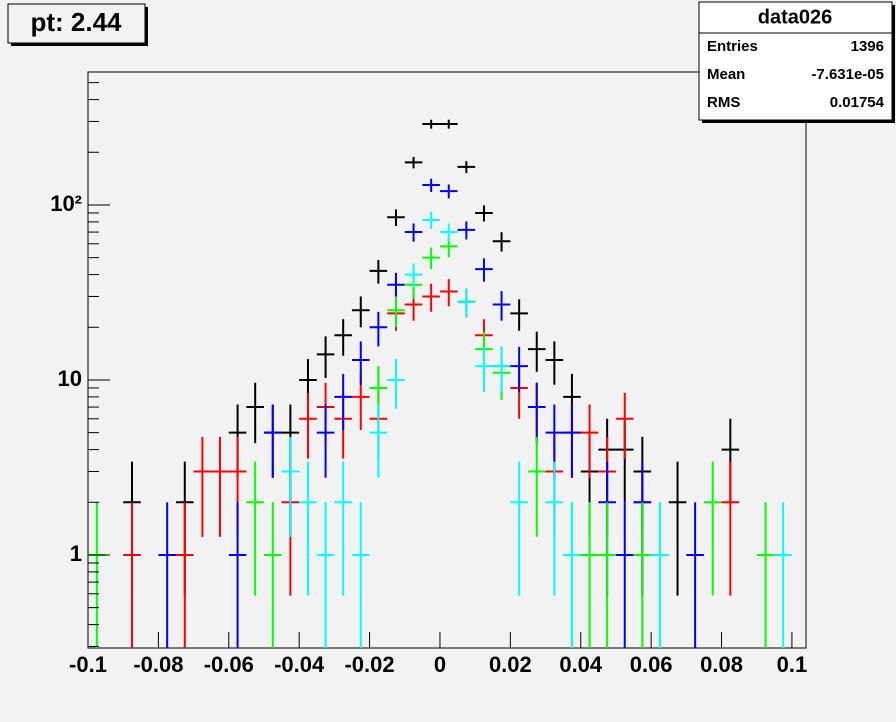 The image size is (896, 722). Describe the element at coordinates (732, 46) in the screenshot. I see `stats-label: Entries` at that location.